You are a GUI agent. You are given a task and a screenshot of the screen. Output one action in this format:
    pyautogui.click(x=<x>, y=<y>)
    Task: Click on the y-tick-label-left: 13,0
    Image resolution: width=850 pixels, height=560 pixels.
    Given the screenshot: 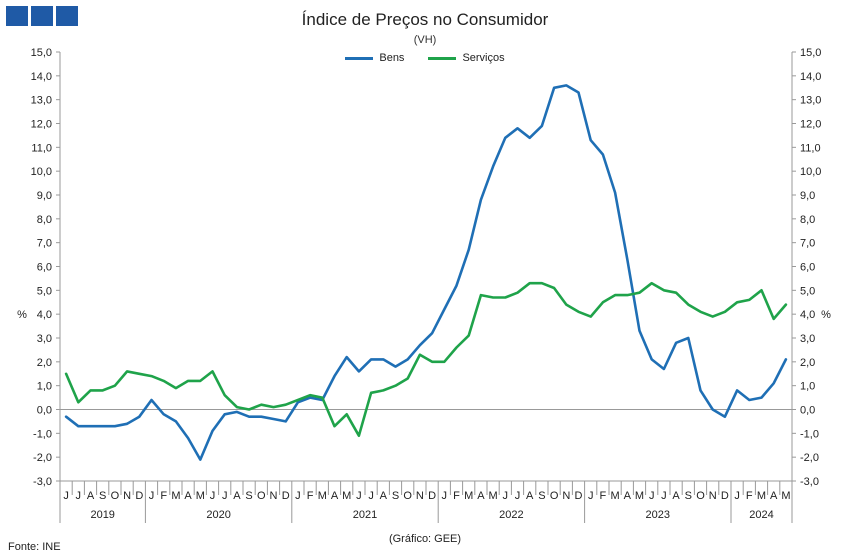 What is the action you would take?
    pyautogui.click(x=41, y=101)
    